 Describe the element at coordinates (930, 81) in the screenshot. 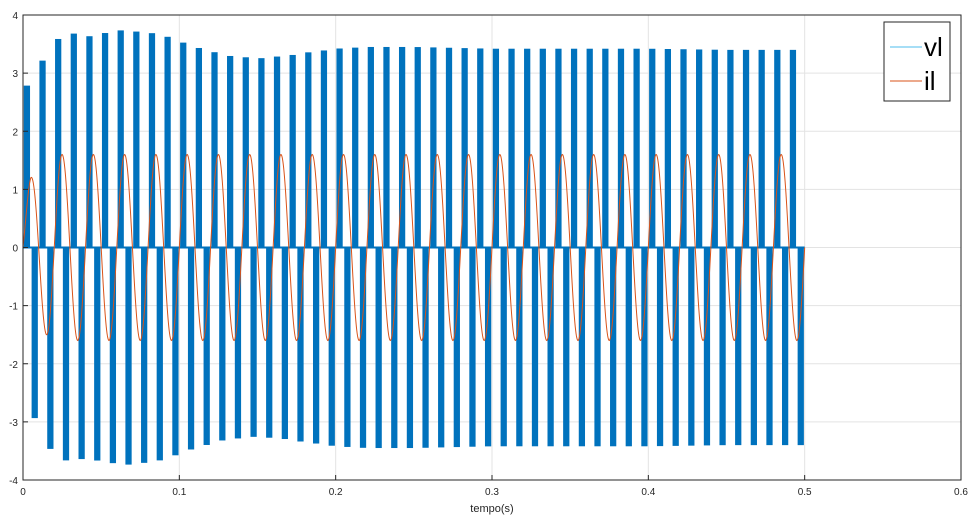

I see `legend-label-il: il` at that location.